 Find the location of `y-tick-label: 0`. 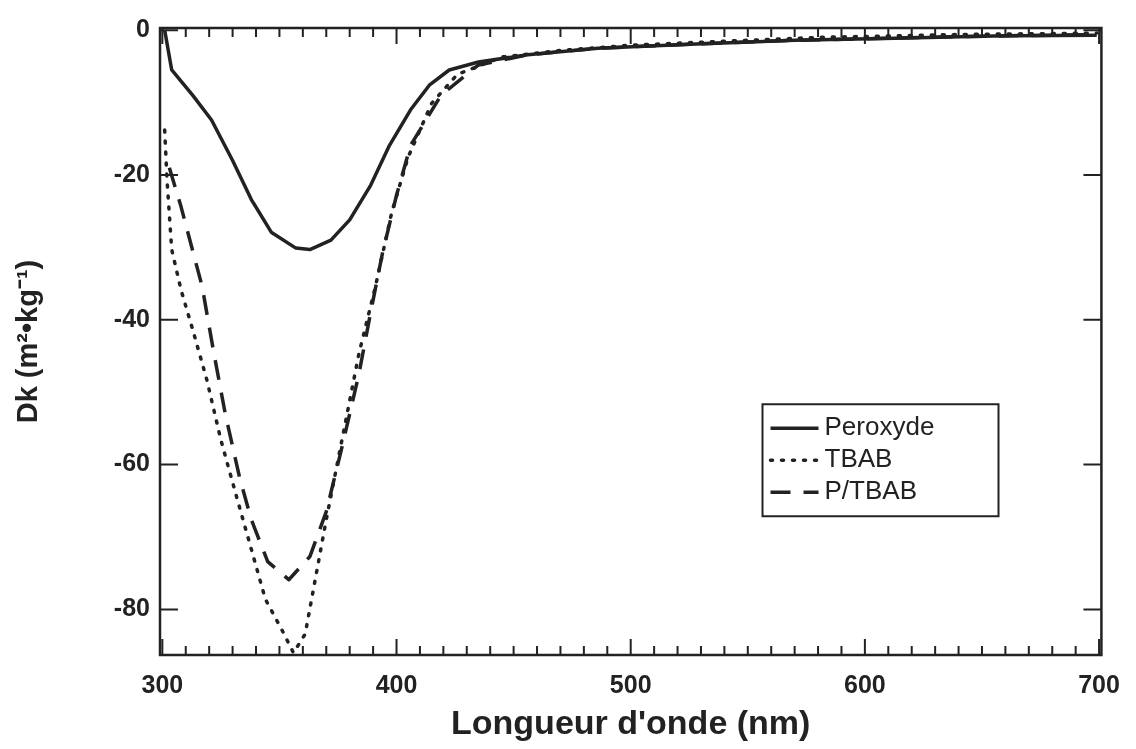

y-tick-label: 0 is located at coordinates (143, 28).